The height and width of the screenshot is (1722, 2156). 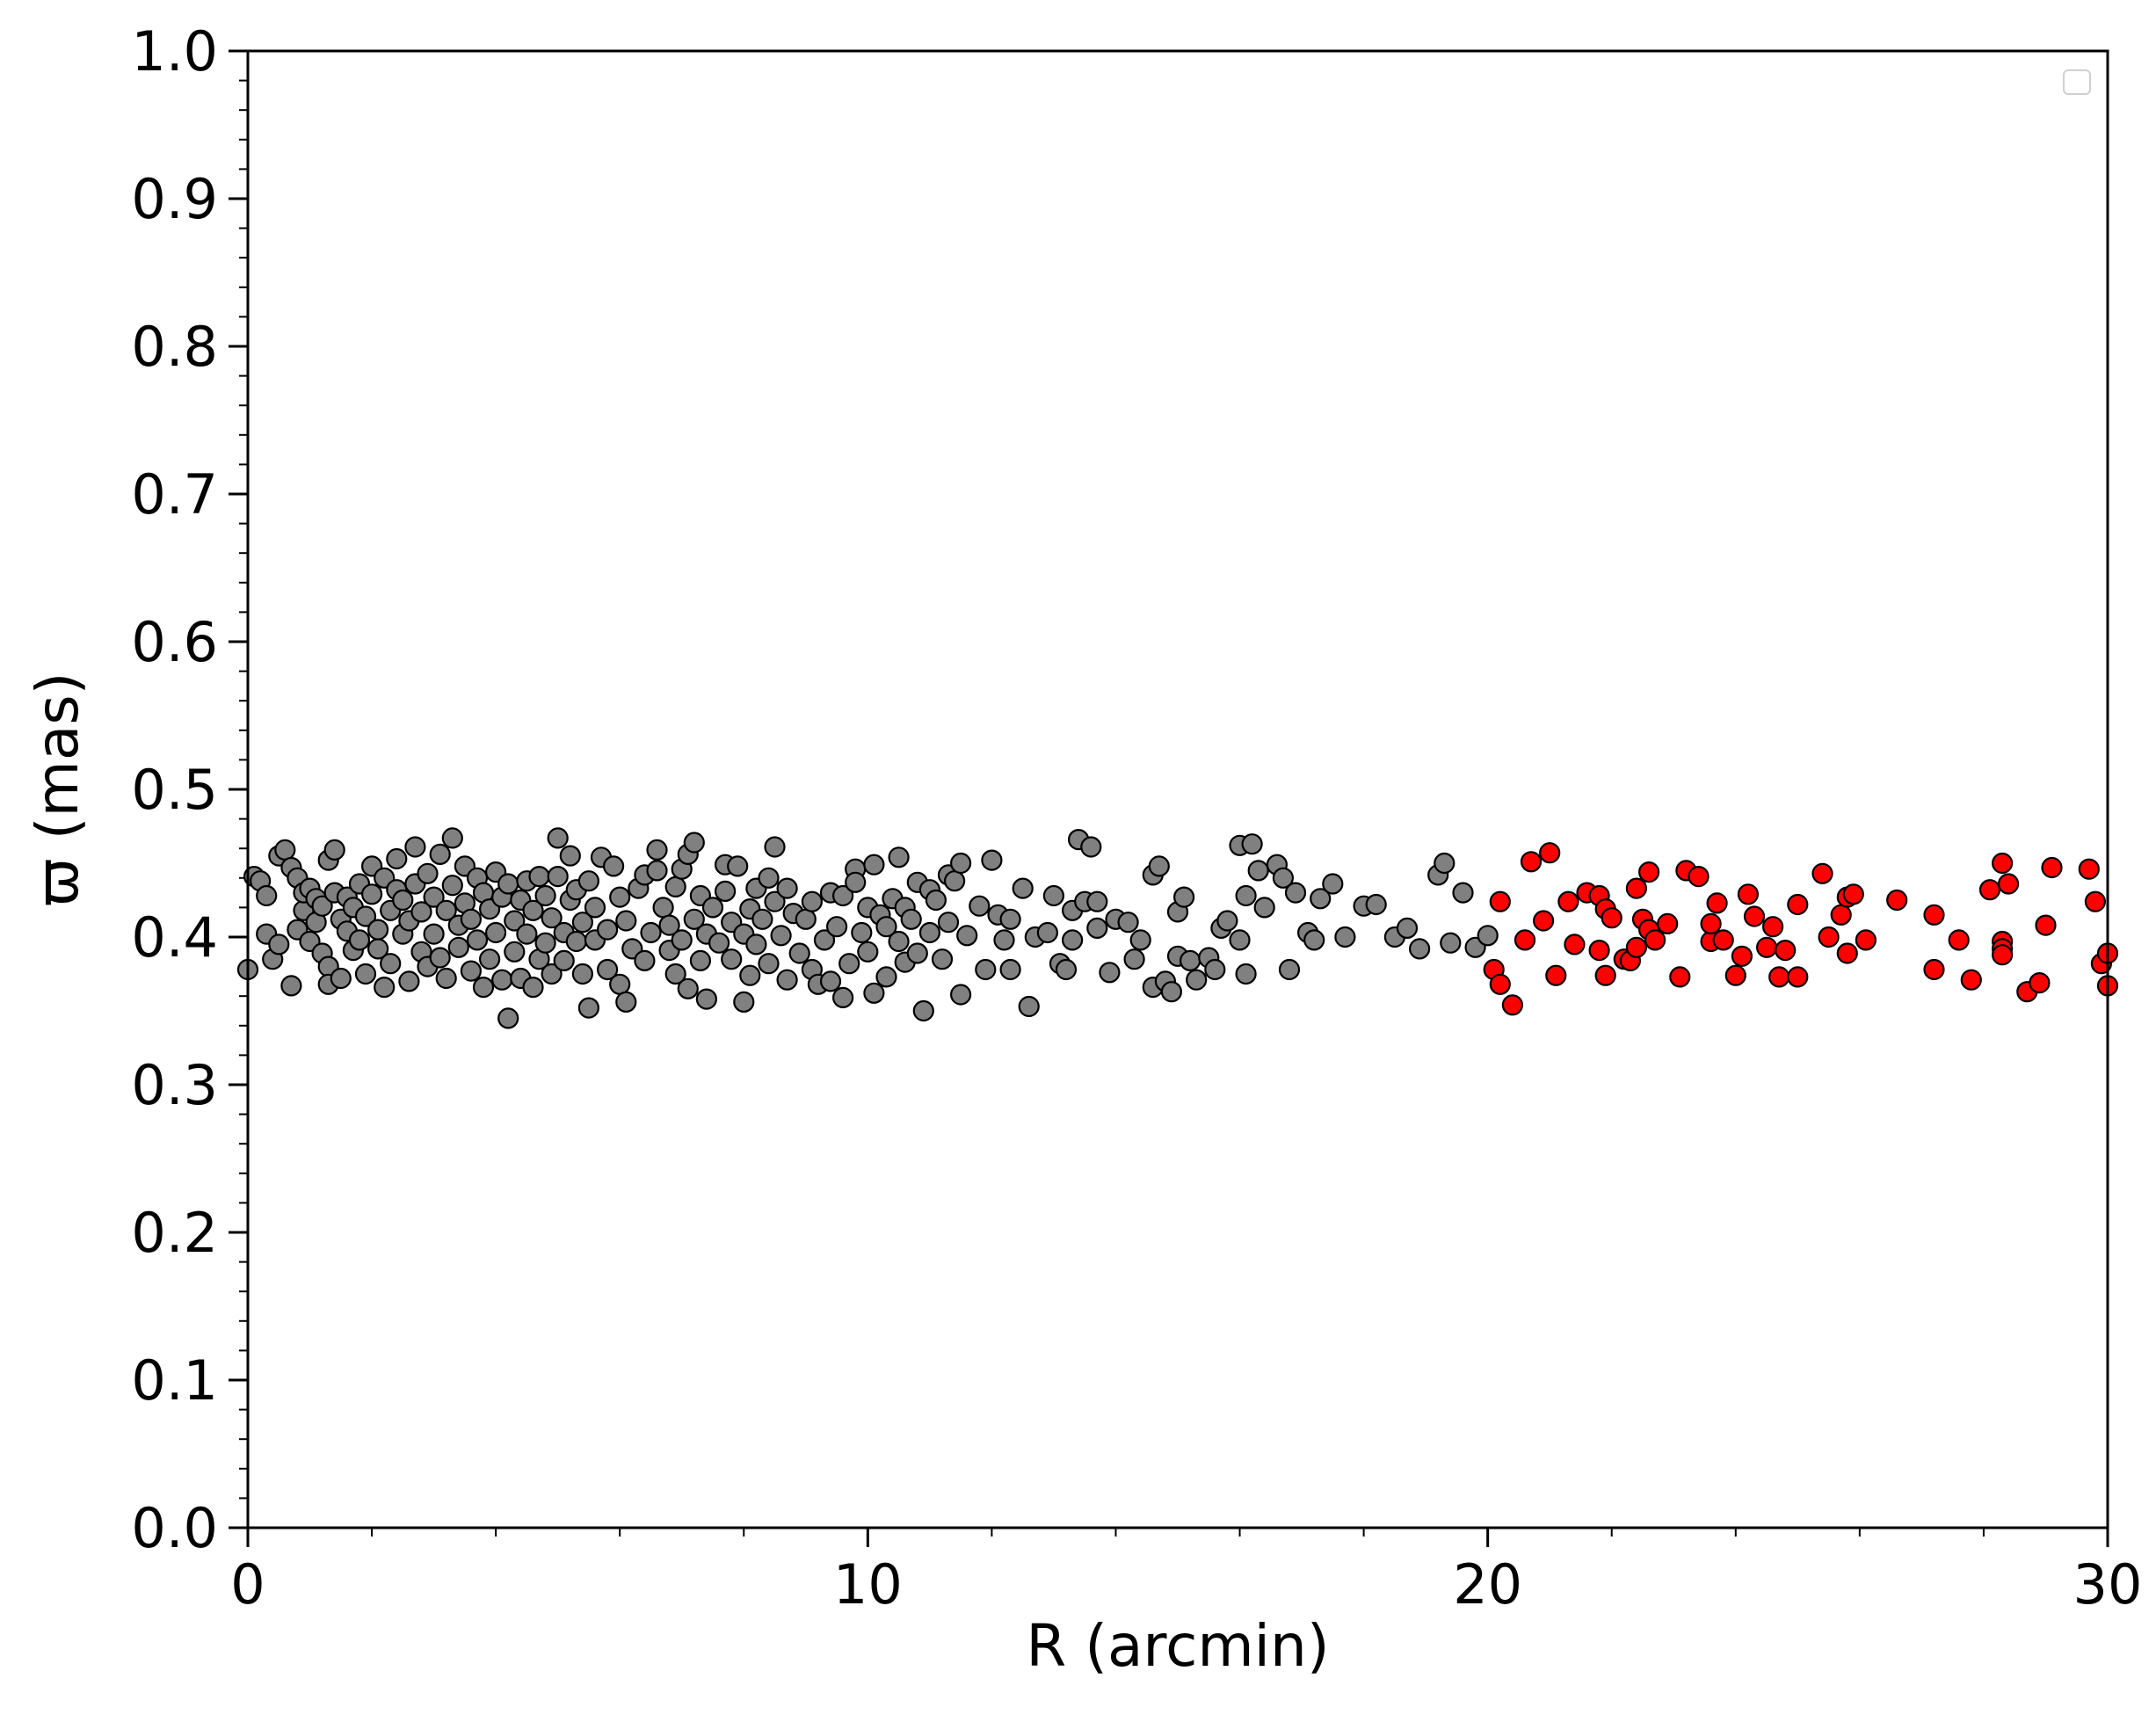 What do you see at coordinates (174, 495) in the screenshot?
I see `y-tick-label: 0.7` at bounding box center [174, 495].